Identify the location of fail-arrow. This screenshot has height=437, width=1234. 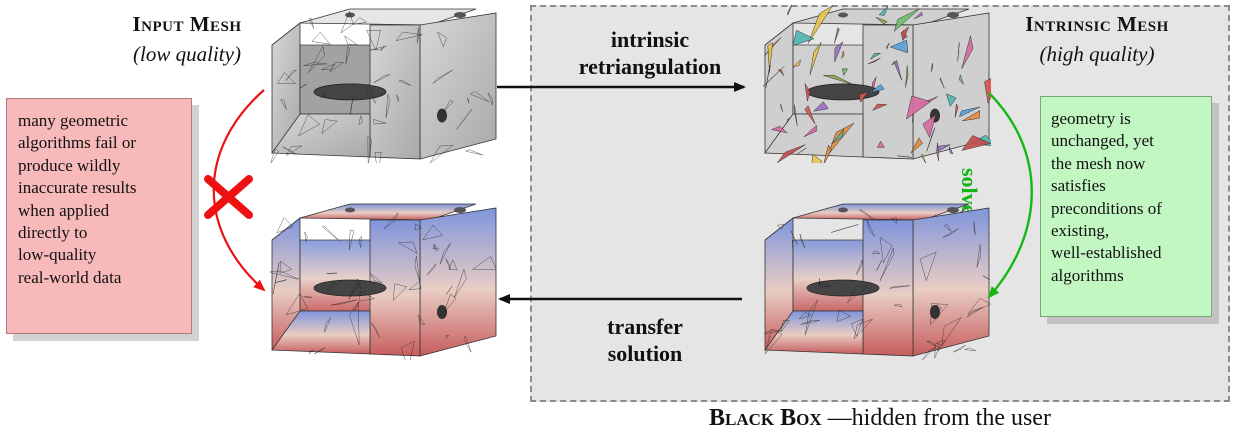
(239, 190).